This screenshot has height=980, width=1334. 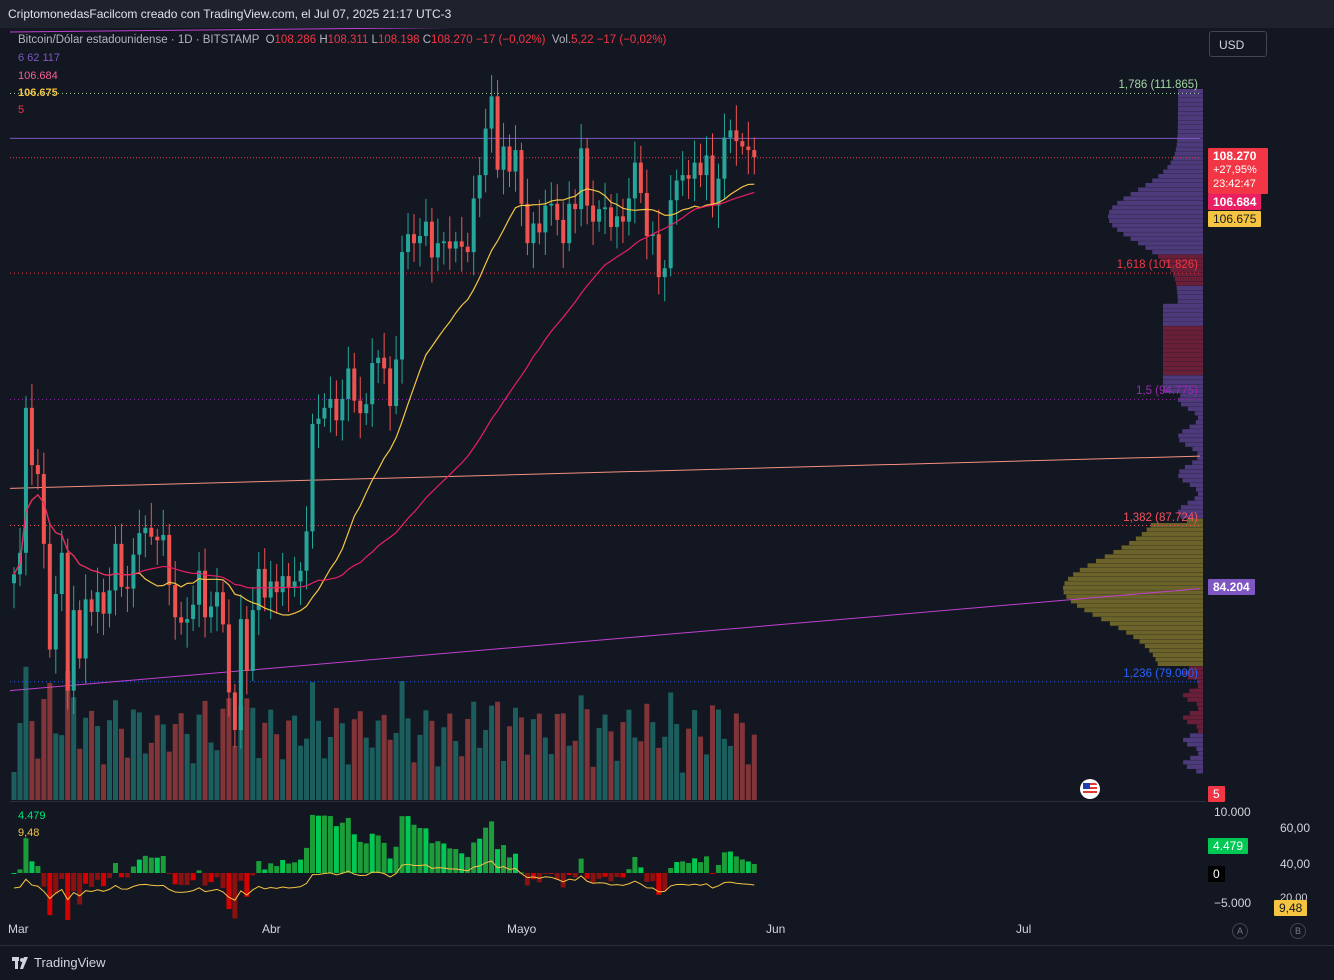 I want to click on log-scale-button: B, so click(x=1298, y=931).